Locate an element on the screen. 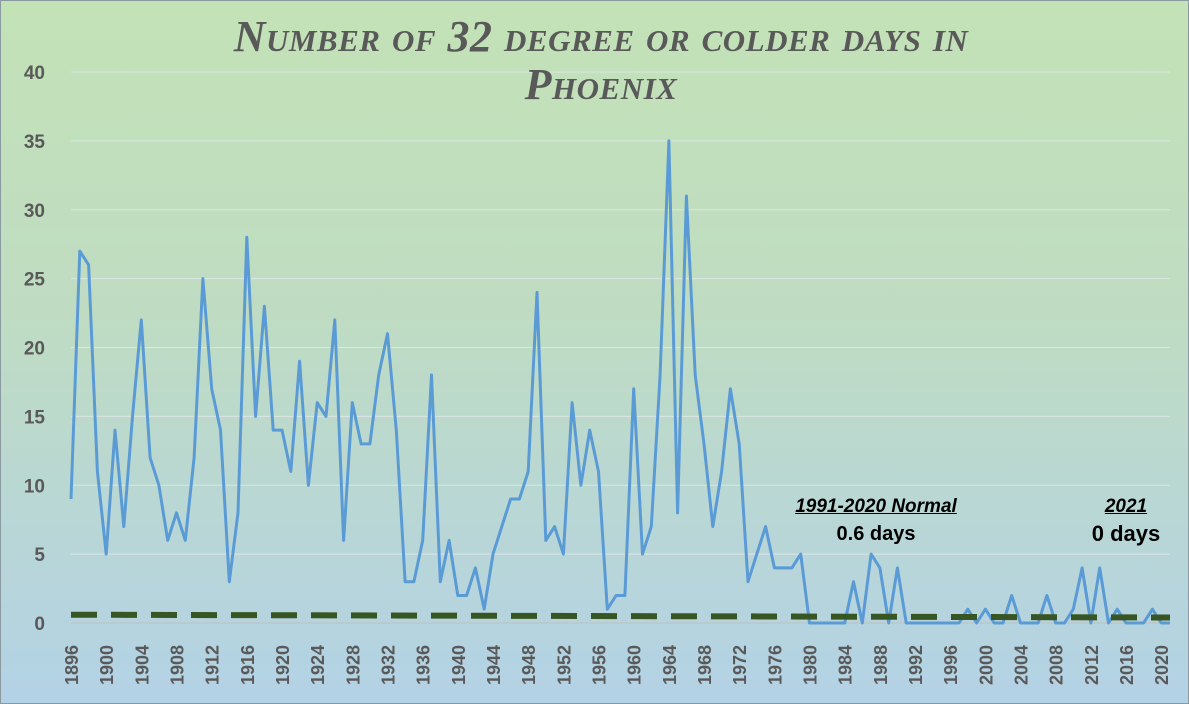 The image size is (1189, 704). y-tick-label: 0 is located at coordinates (39, 624).